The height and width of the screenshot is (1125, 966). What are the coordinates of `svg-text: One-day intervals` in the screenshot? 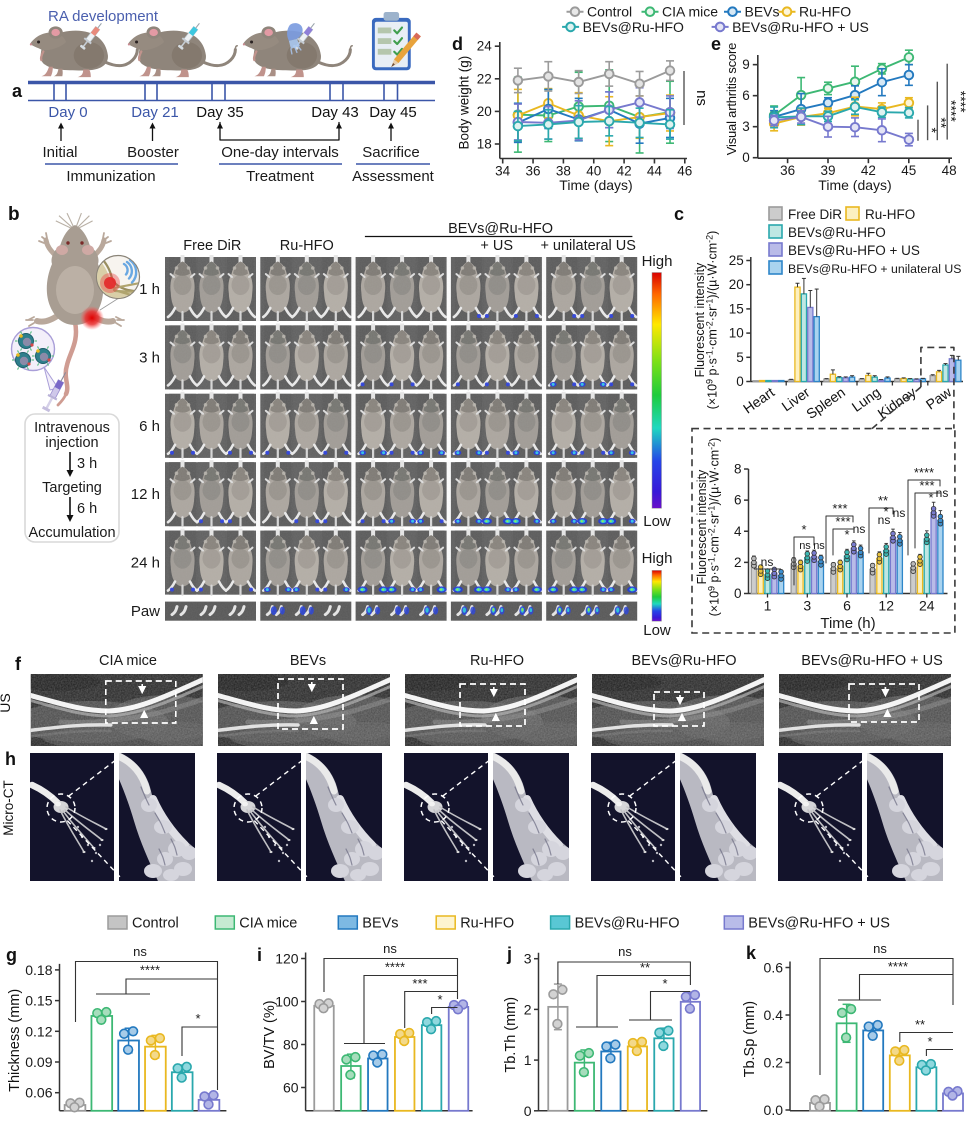 It's located at (280, 152).